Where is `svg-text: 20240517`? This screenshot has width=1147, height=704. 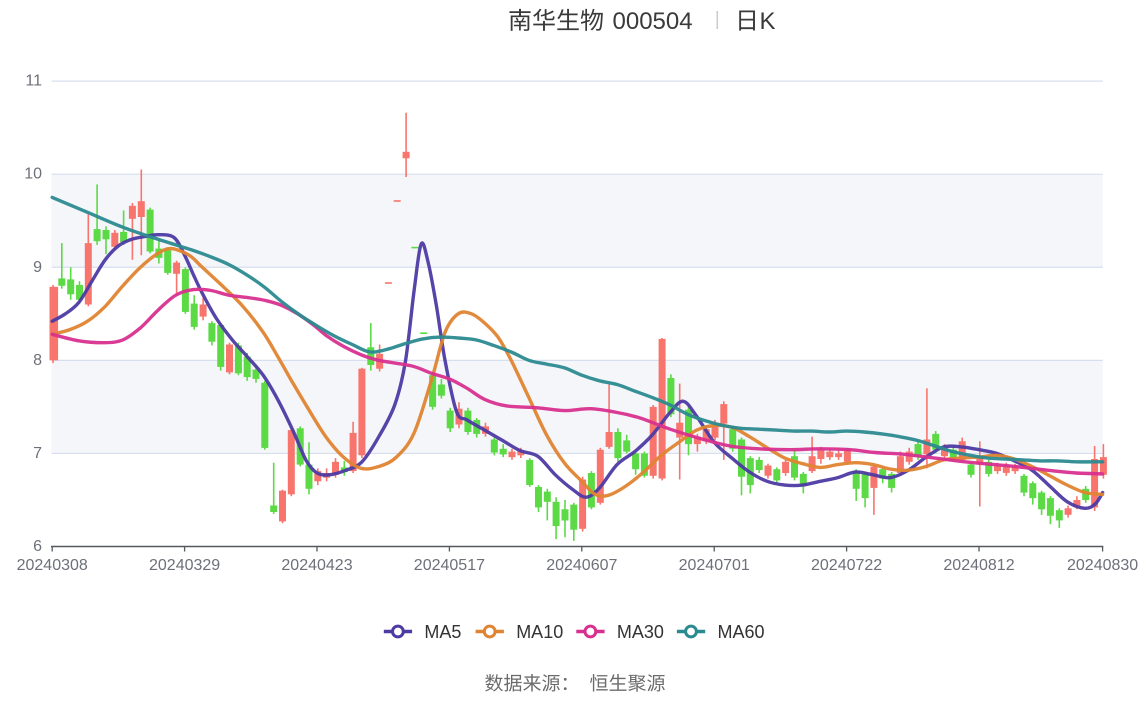 svg-text: 20240517 is located at coordinates (449, 565).